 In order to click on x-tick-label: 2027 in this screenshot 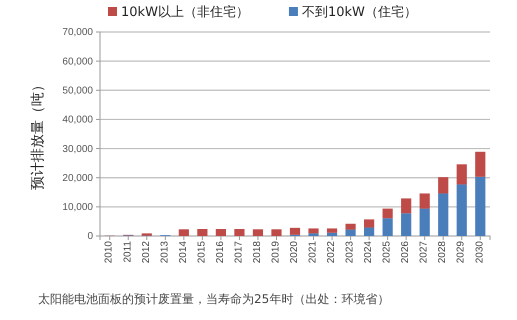, I will do `click(424, 252)`.